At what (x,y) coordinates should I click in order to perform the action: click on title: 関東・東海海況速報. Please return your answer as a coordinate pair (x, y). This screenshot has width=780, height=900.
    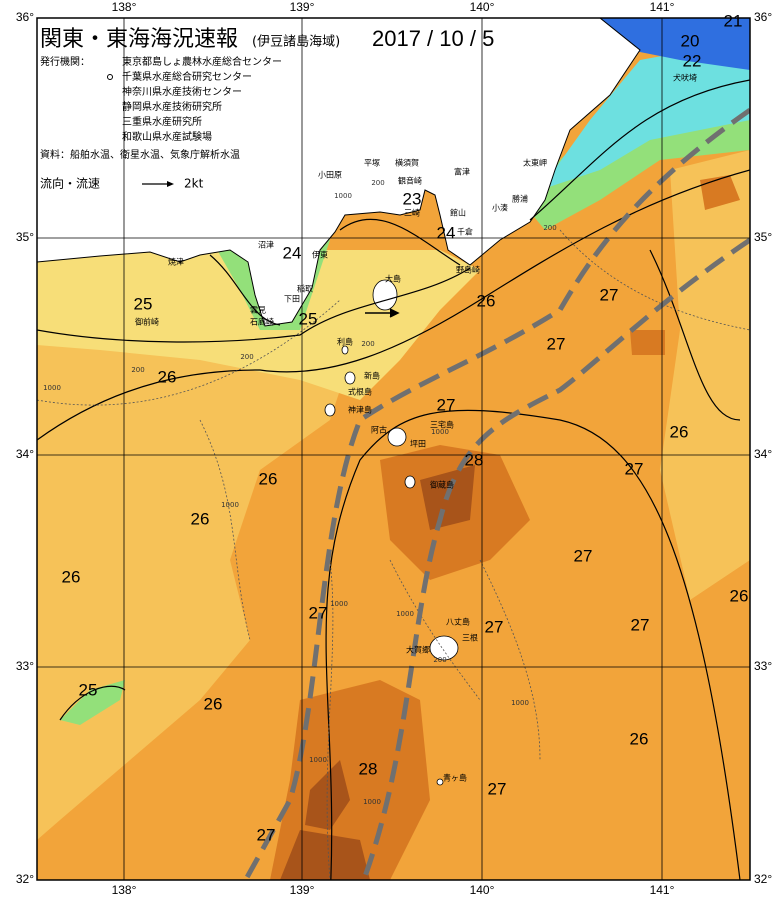
    Looking at the image, I should click on (139, 39).